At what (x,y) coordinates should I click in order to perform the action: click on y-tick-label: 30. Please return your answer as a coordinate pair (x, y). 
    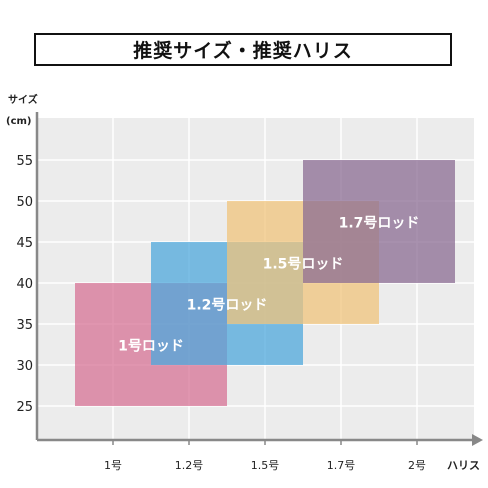
    Looking at the image, I should click on (24, 366).